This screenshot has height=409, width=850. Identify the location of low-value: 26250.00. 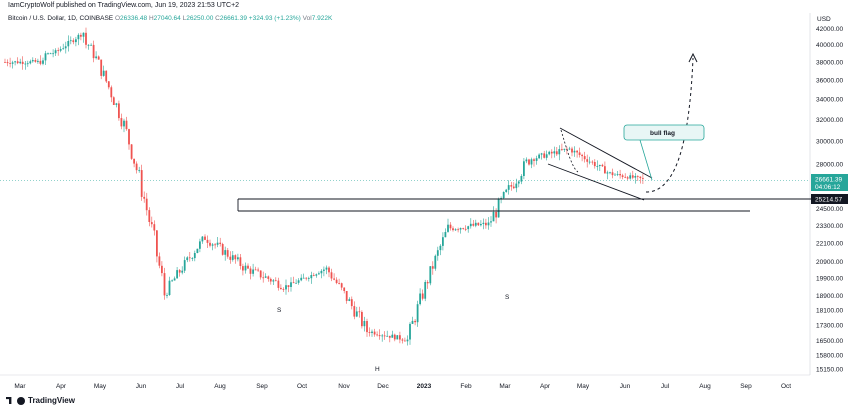
(200, 18).